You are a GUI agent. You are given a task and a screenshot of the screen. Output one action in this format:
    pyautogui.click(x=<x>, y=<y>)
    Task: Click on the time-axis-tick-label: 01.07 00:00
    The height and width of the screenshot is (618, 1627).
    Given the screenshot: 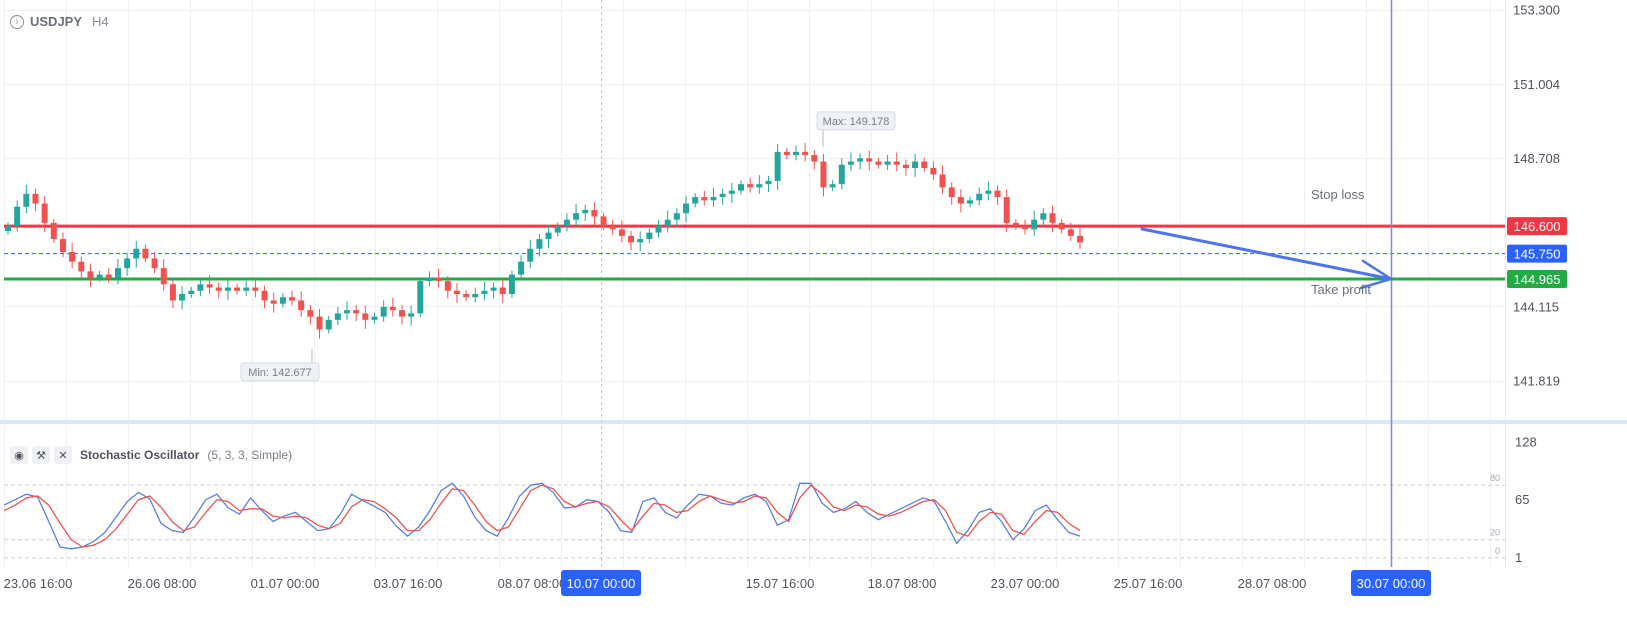 What is the action you would take?
    pyautogui.click(x=285, y=583)
    